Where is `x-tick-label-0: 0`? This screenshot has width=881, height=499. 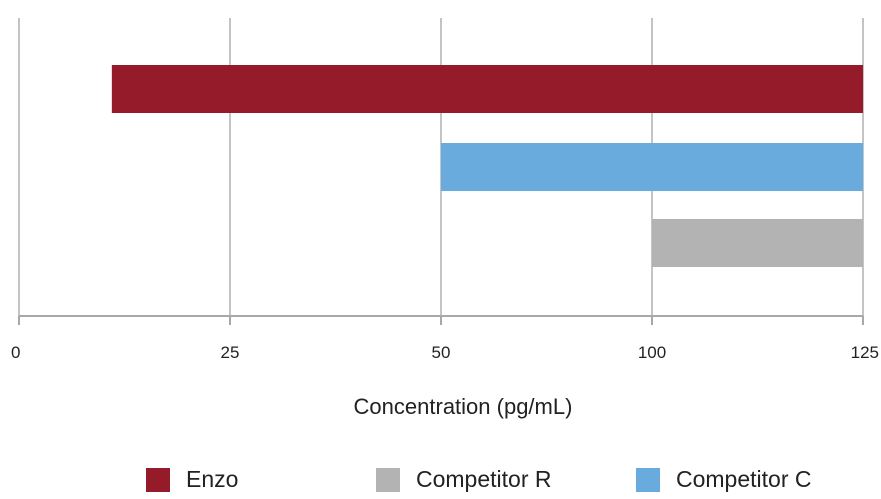 x-tick-label-0: 0 is located at coordinates (15, 352).